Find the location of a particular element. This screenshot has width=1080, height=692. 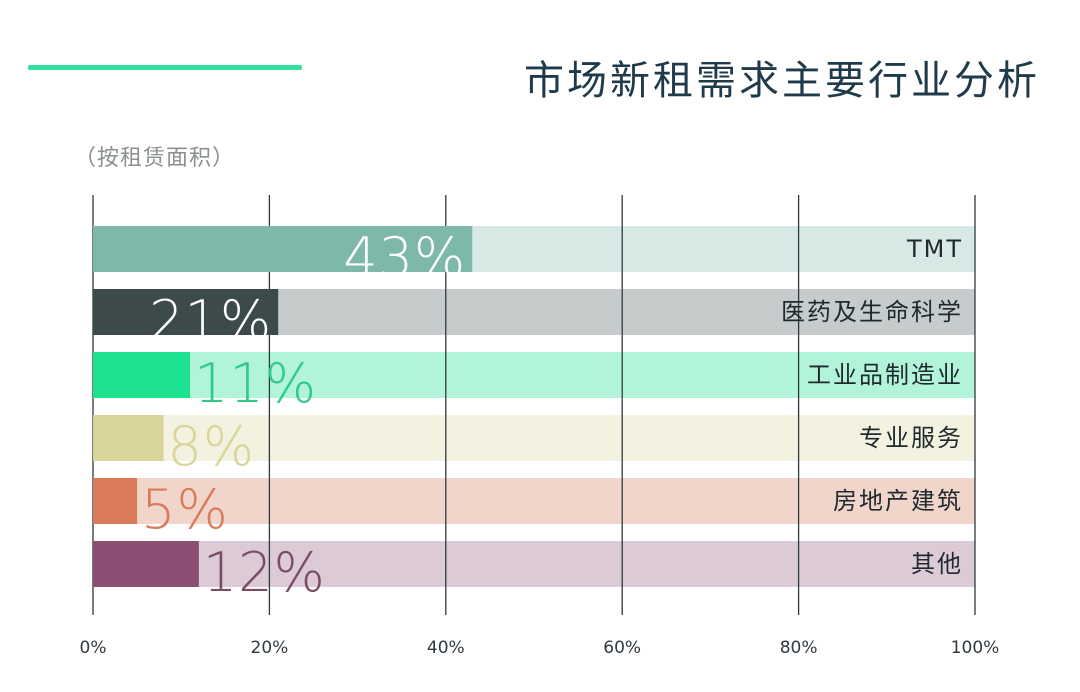

data-label: 8% is located at coordinates (212, 446).